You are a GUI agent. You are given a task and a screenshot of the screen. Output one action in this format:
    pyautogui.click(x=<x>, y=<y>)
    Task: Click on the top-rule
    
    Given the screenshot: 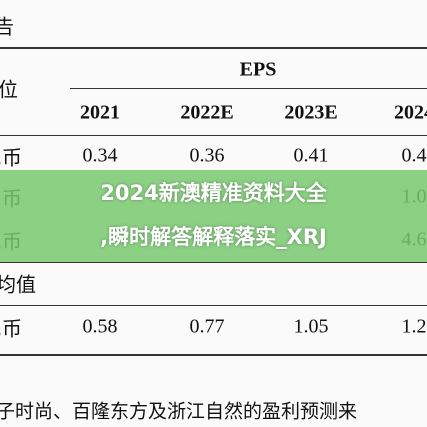 What is the action you would take?
    pyautogui.click(x=213, y=48)
    